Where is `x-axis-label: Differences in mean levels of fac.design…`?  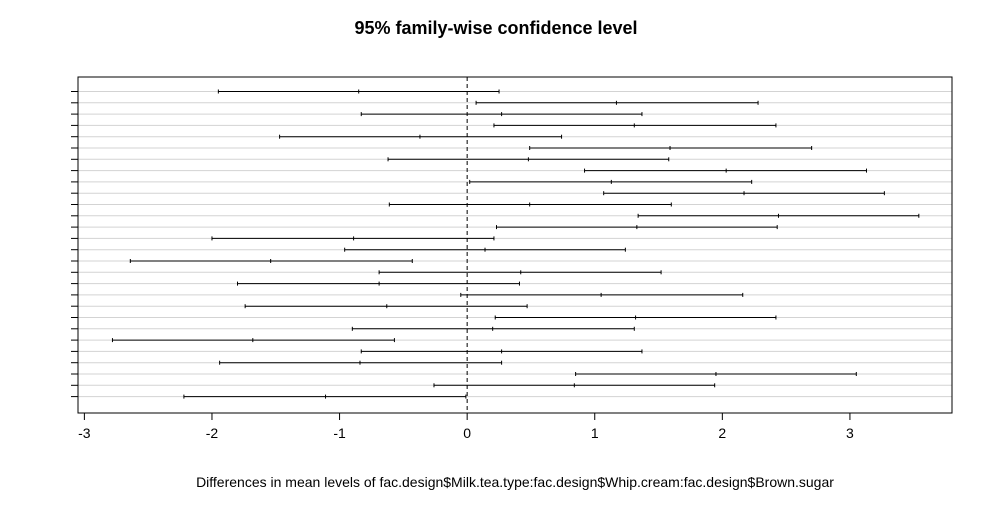 x-axis-label: Differences in mean levels of fac.design… is located at coordinates (515, 482).